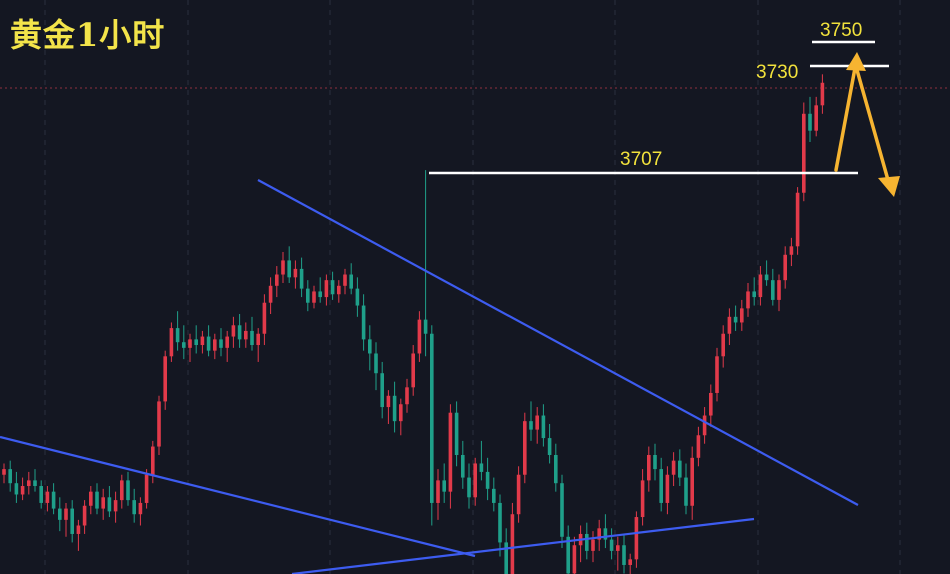 Image resolution: width=950 pixels, height=574 pixels. What do you see at coordinates (856, 61) in the screenshot?
I see `up-arrow-head` at bounding box center [856, 61].